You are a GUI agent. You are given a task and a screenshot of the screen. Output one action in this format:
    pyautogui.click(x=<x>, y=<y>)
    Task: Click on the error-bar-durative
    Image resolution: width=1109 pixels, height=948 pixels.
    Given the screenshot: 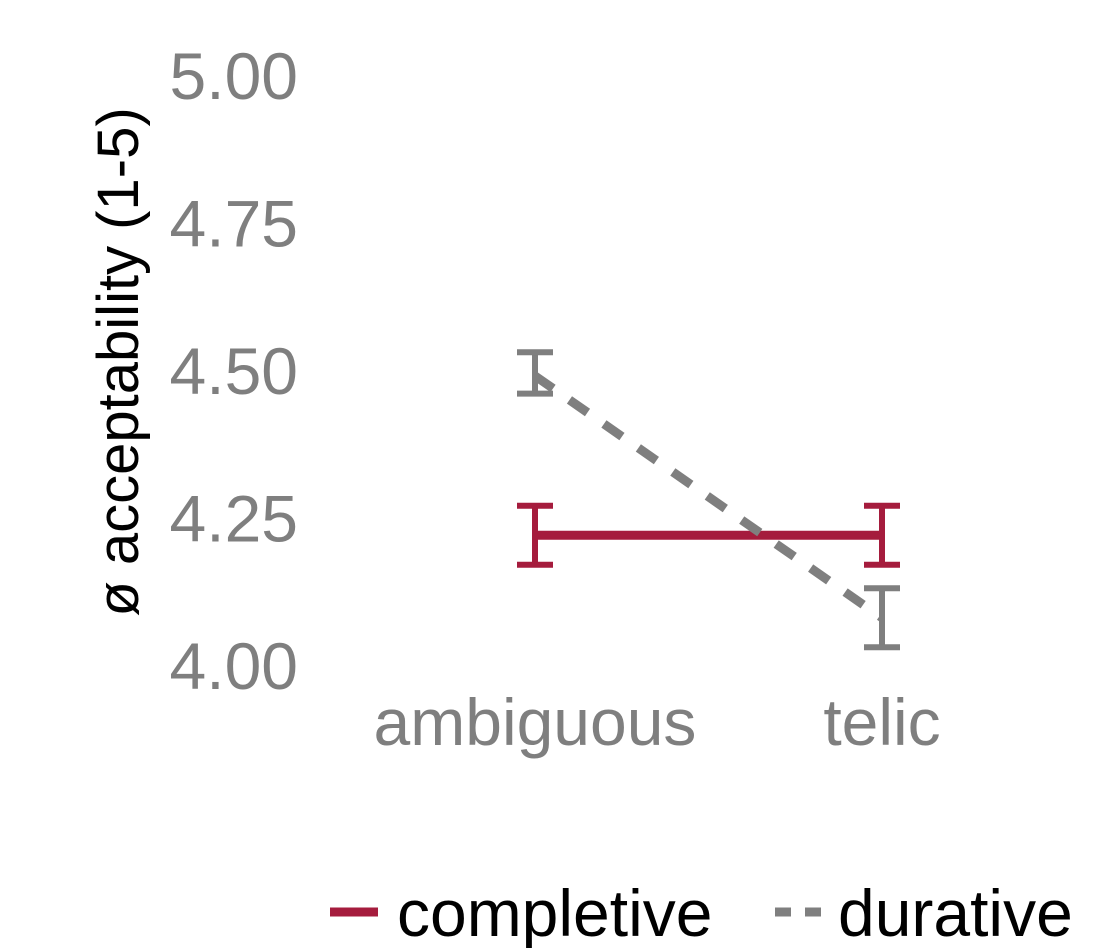 What is the action you would take?
    pyautogui.click(x=535, y=373)
    